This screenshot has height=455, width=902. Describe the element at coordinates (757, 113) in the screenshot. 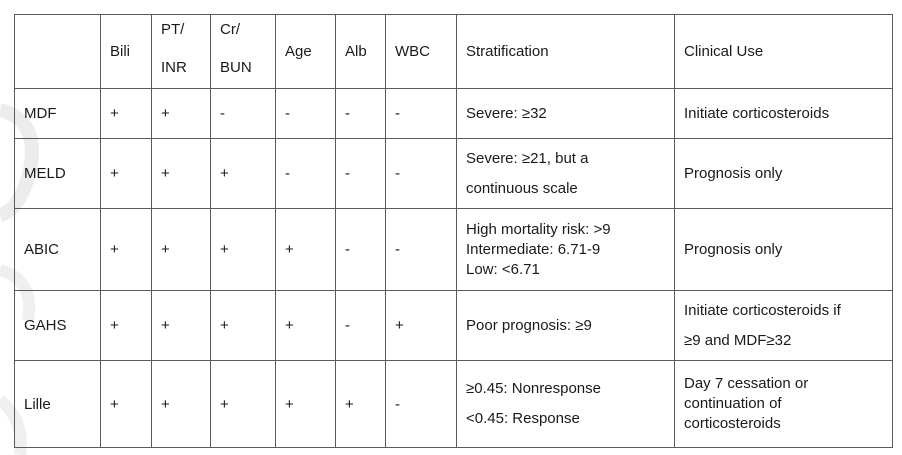

I see `clinical-use-cell-line: Initiate corticosteroids` at that location.